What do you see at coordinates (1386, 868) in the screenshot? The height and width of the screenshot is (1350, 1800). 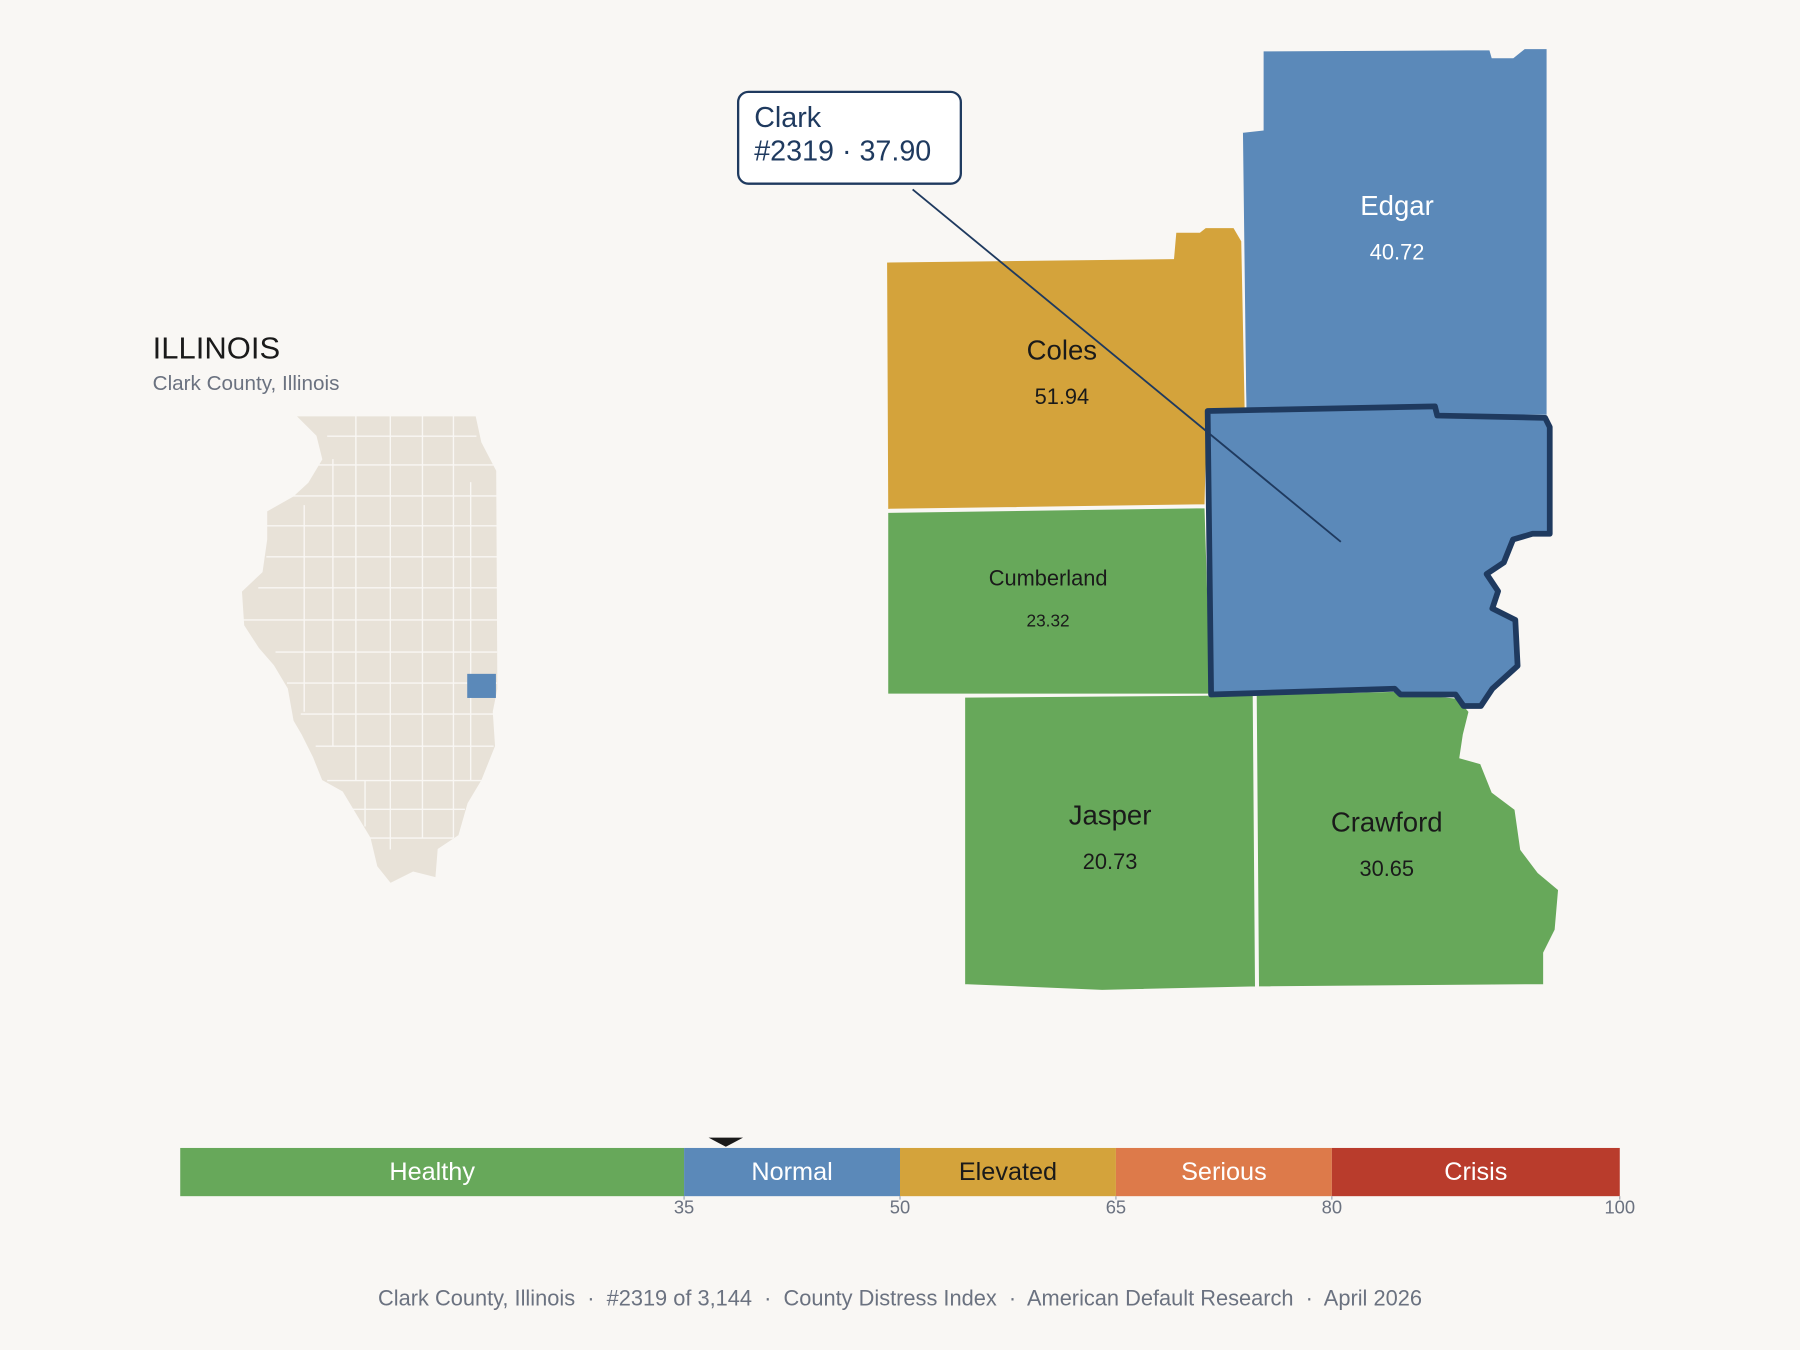 I see `county-value: 30.65` at bounding box center [1386, 868].